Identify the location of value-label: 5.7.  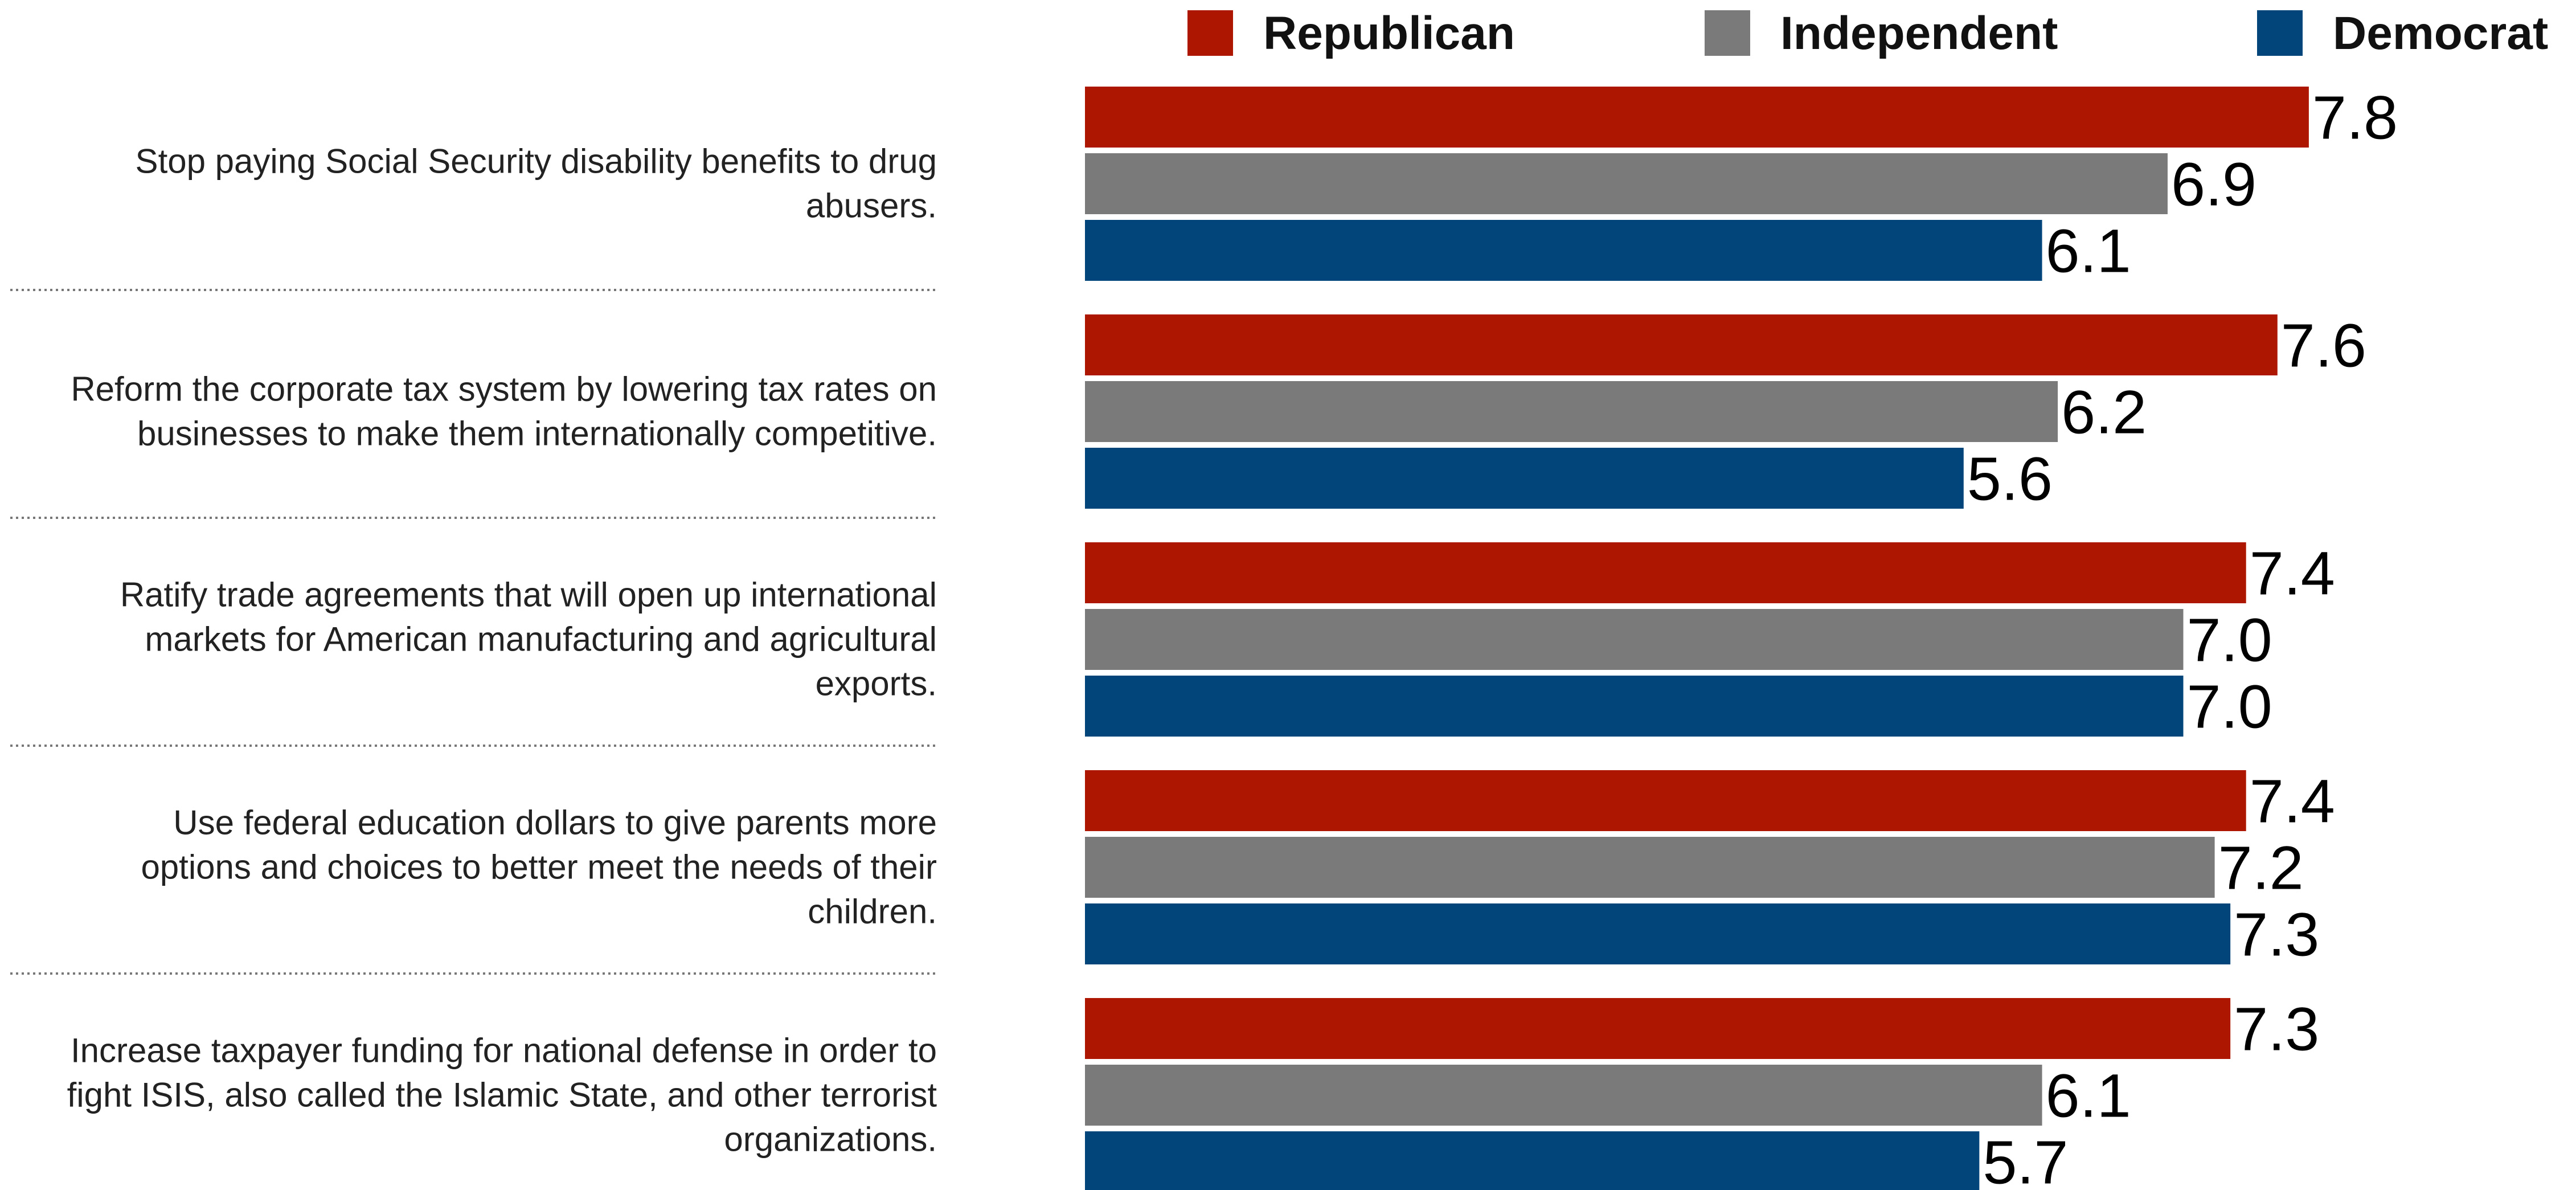
(2025, 1159).